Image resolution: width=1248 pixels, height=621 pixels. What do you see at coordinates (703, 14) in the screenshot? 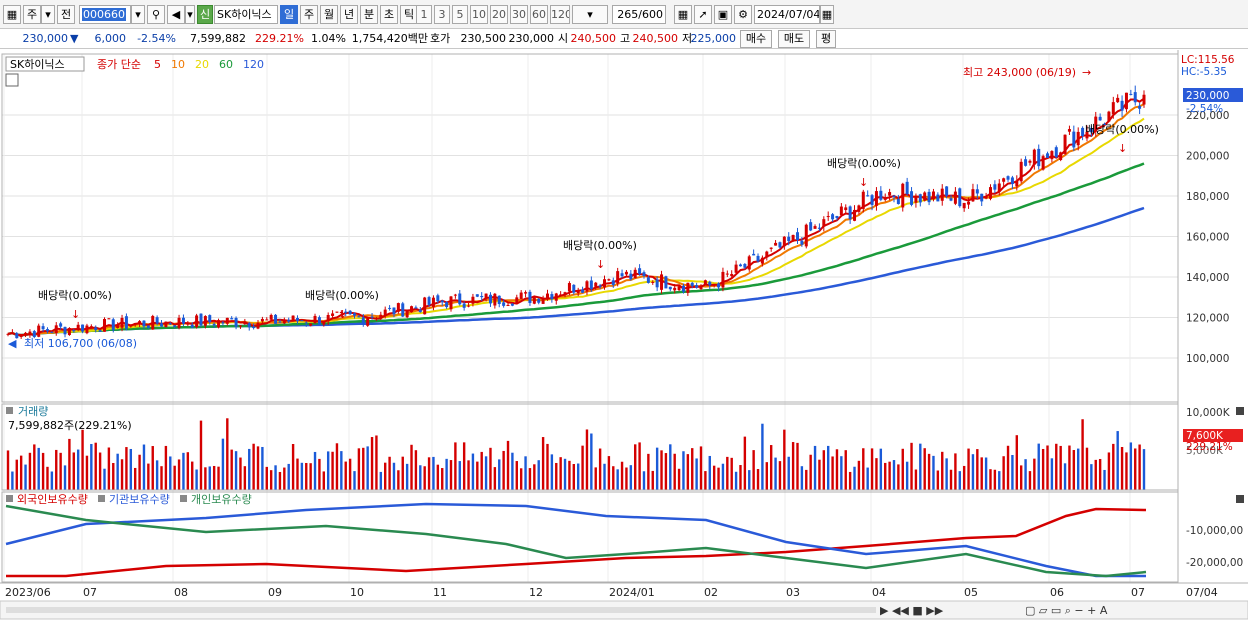
I see `draw-tool-icon: ➚` at bounding box center [703, 14].